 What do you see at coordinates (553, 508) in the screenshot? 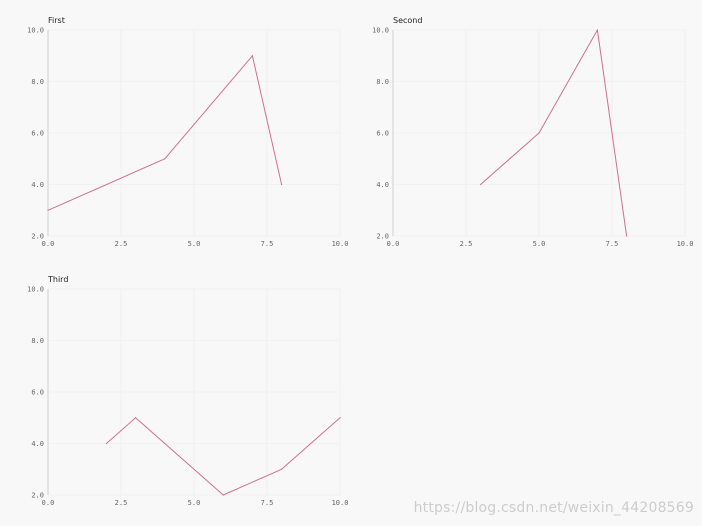
I see `watermark-text: https://blog.csdn.net/weixin_44208569` at bounding box center [553, 508].